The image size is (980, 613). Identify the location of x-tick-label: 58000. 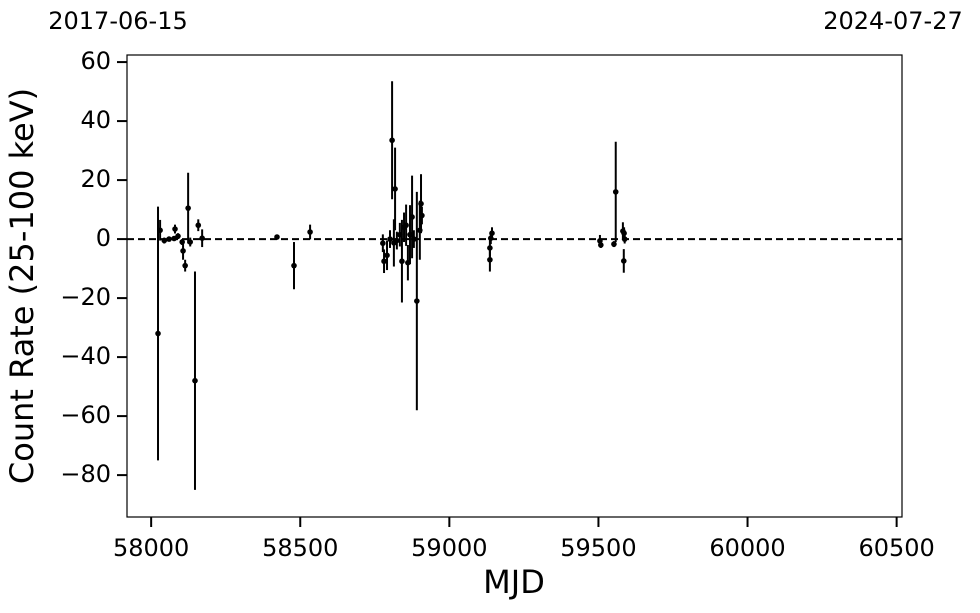
(151, 548).